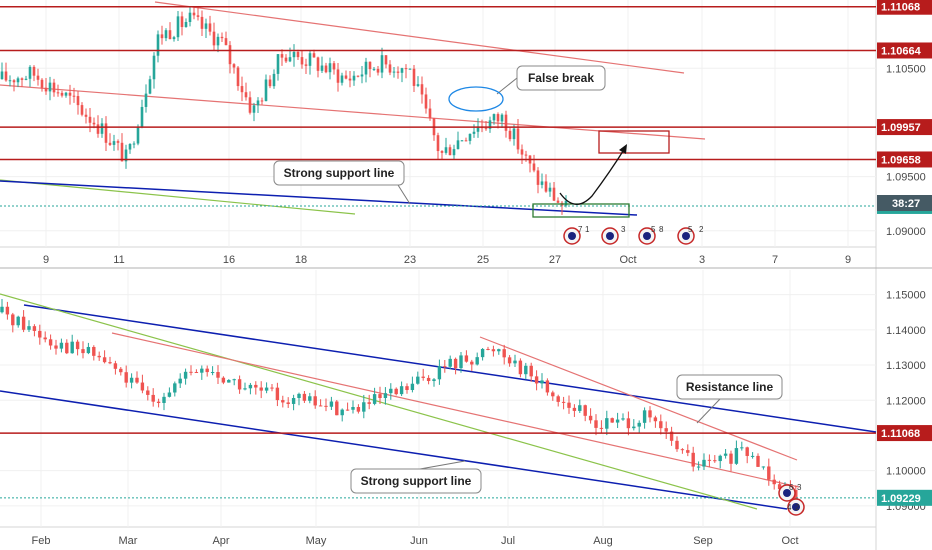  Describe the element at coordinates (690, 229) in the screenshot. I see `event-count-label: 5` at that location.